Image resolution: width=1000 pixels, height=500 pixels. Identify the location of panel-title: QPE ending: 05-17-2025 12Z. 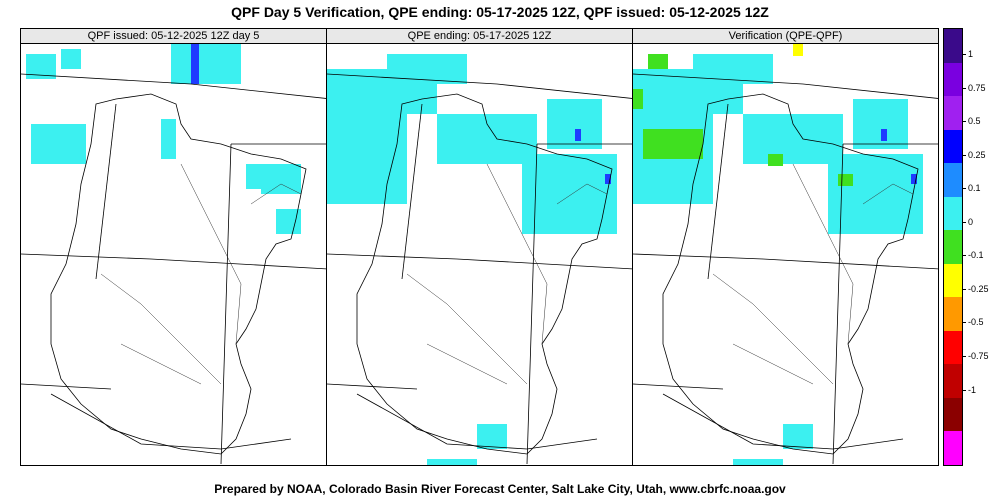
(479, 36).